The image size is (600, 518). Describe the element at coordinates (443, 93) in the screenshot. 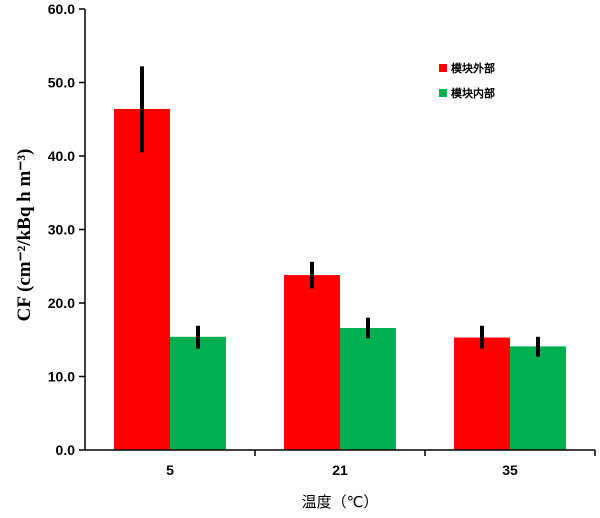

I see `legend-swatch-inside` at that location.